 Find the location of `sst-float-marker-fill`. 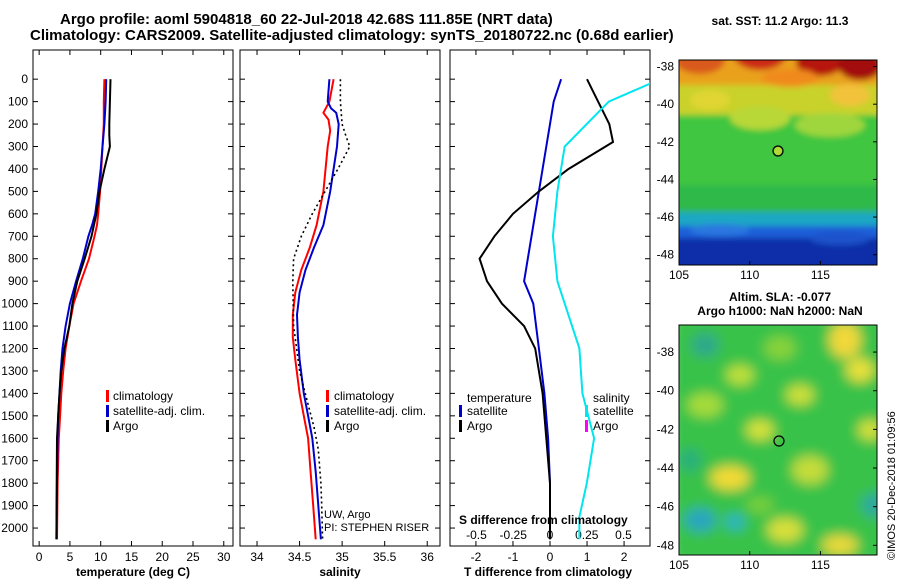

sst-float-marker-fill is located at coordinates (778, 151).